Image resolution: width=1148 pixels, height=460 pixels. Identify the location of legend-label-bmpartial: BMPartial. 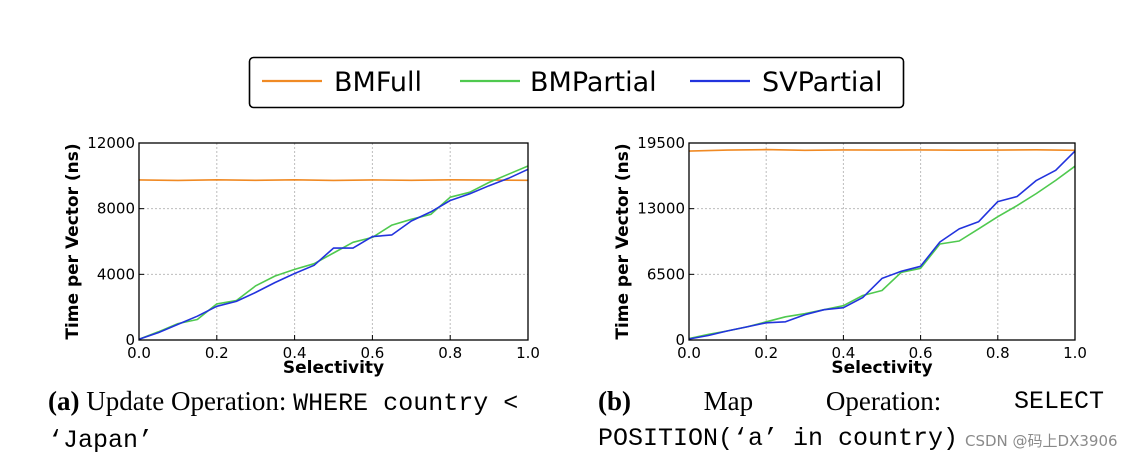
(593, 82).